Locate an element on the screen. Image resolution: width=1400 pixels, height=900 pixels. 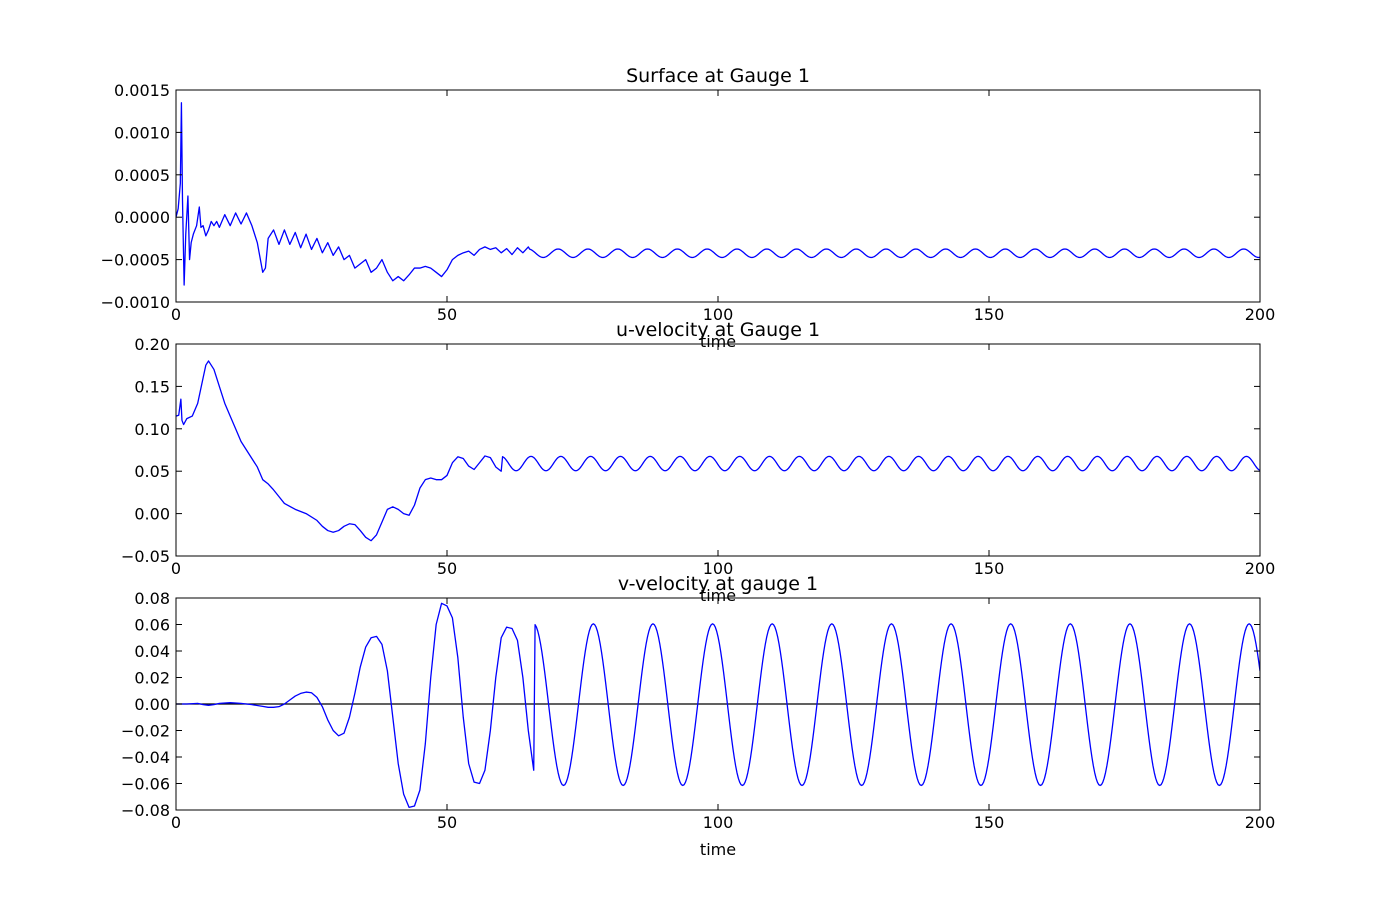
y-tick-label: −0.08 is located at coordinates (145, 810).